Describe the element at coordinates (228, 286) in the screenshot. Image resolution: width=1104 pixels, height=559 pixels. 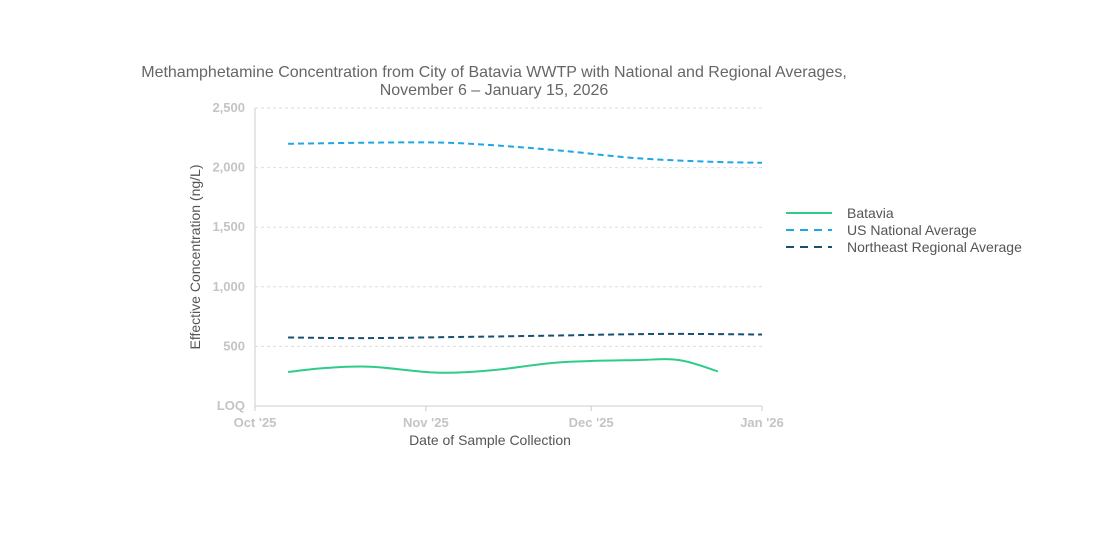
I see `y-tick-label: 1,000` at that location.